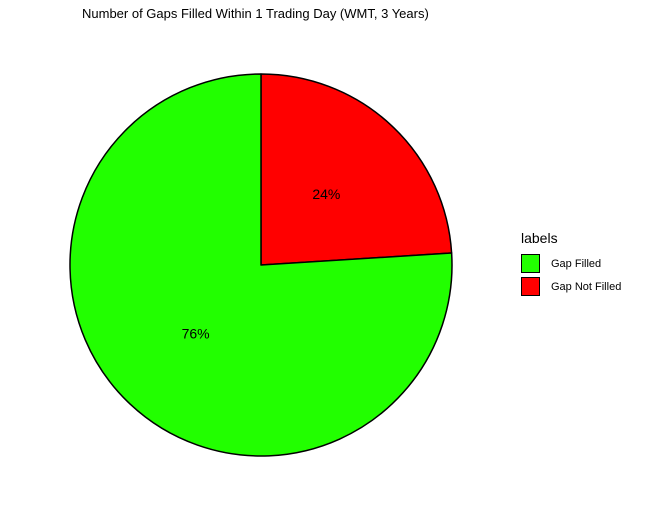 The width and height of the screenshot is (654, 514). I want to click on slice-label-gap-not-filled: 24%, so click(326, 194).